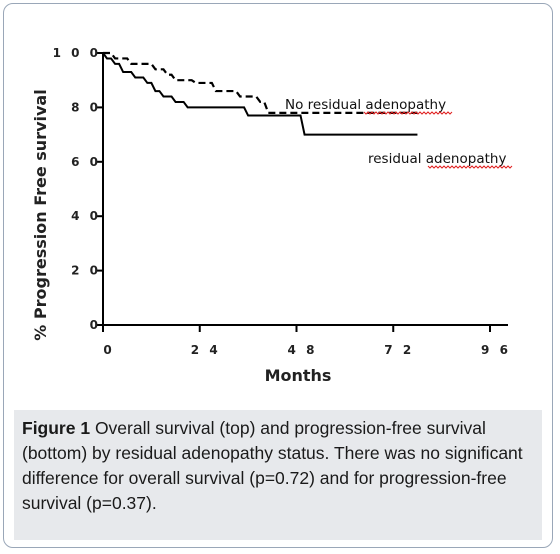  What do you see at coordinates (298, 375) in the screenshot?
I see `x-axis-title: Months` at bounding box center [298, 375].